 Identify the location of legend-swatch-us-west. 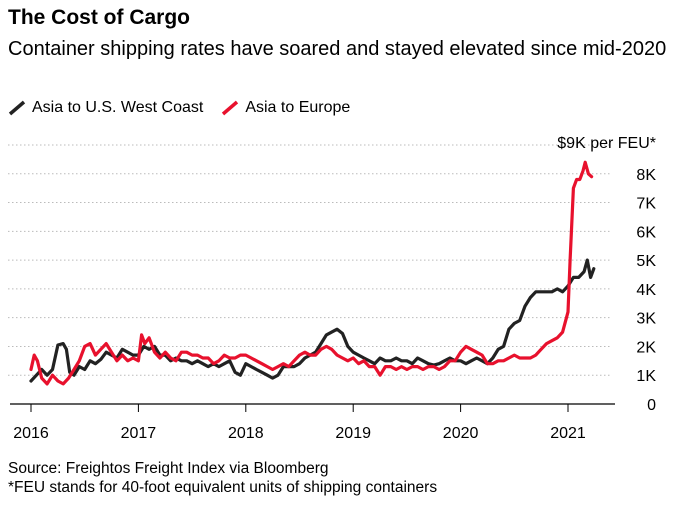
(17, 108).